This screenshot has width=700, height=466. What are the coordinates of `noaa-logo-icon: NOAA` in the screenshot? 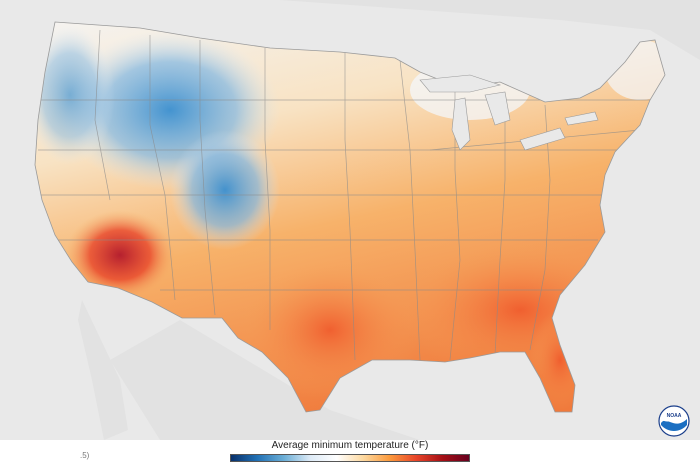 It's located at (674, 421).